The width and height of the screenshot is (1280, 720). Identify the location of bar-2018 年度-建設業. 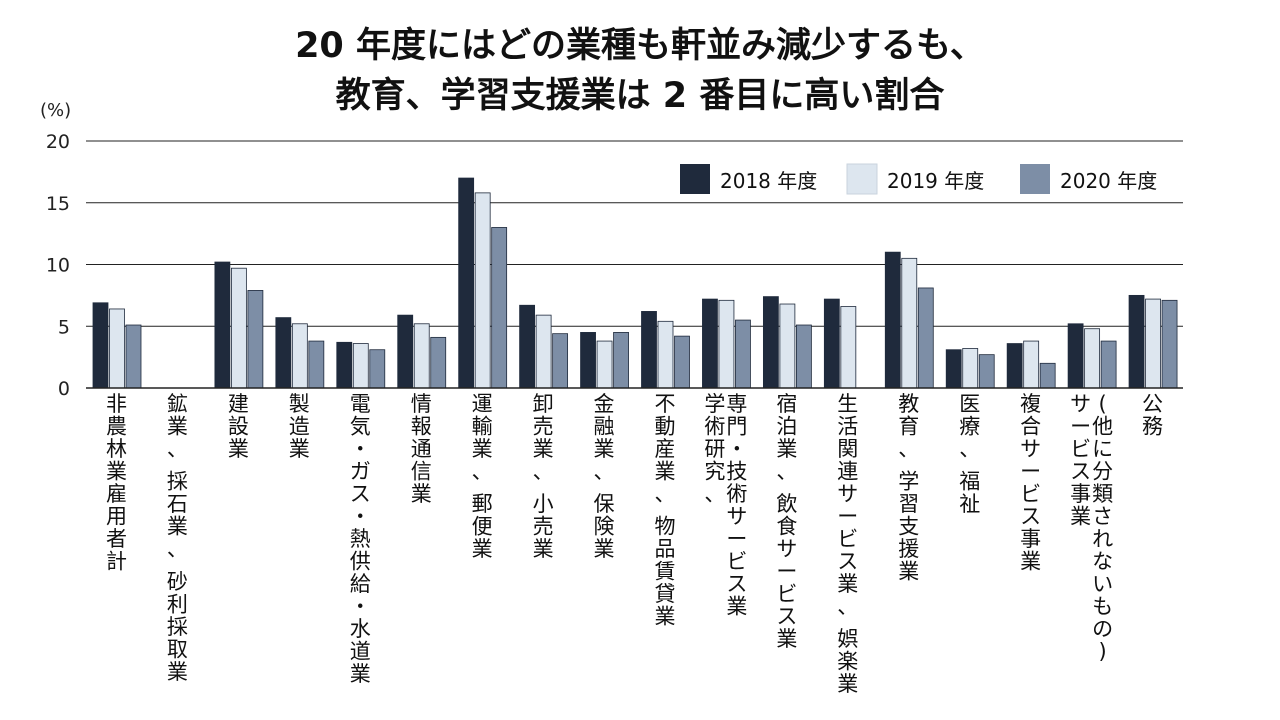
(222, 325).